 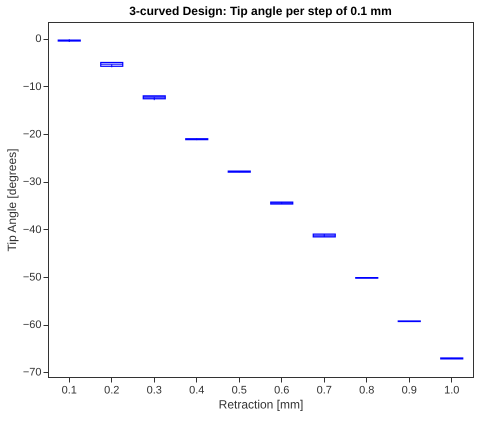 I want to click on chart-title: 3-curved Design: Tip angle per step of 0.1 mm, so click(x=260, y=11).